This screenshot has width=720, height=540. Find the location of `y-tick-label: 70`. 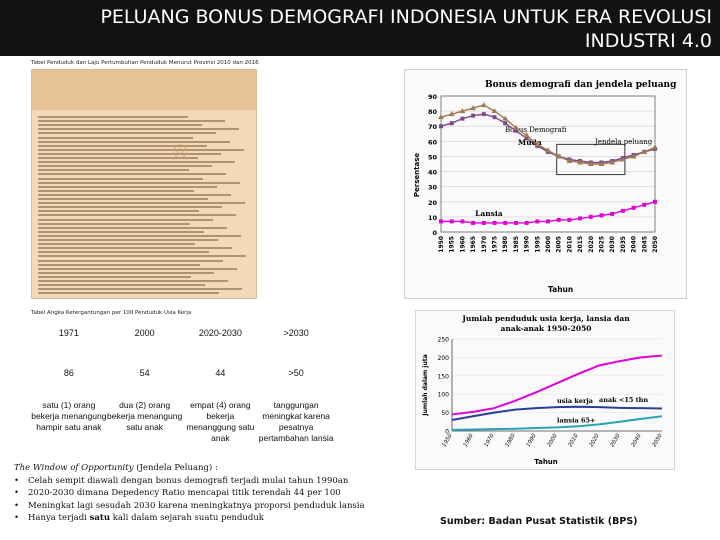

y-tick-label: 70 is located at coordinates (433, 127).